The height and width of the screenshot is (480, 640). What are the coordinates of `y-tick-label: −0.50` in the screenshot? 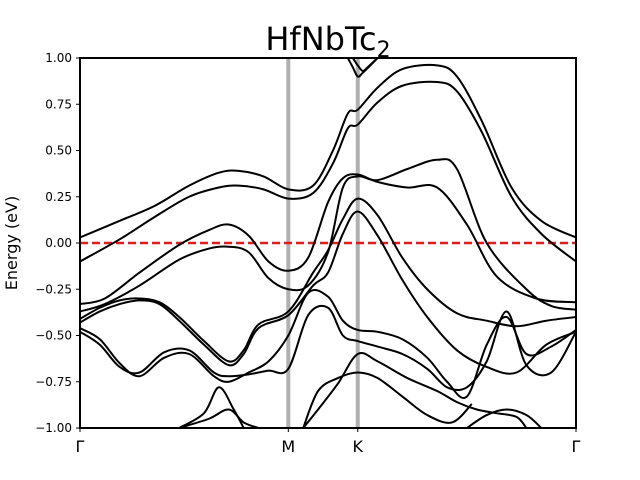 It's located at (53, 336).